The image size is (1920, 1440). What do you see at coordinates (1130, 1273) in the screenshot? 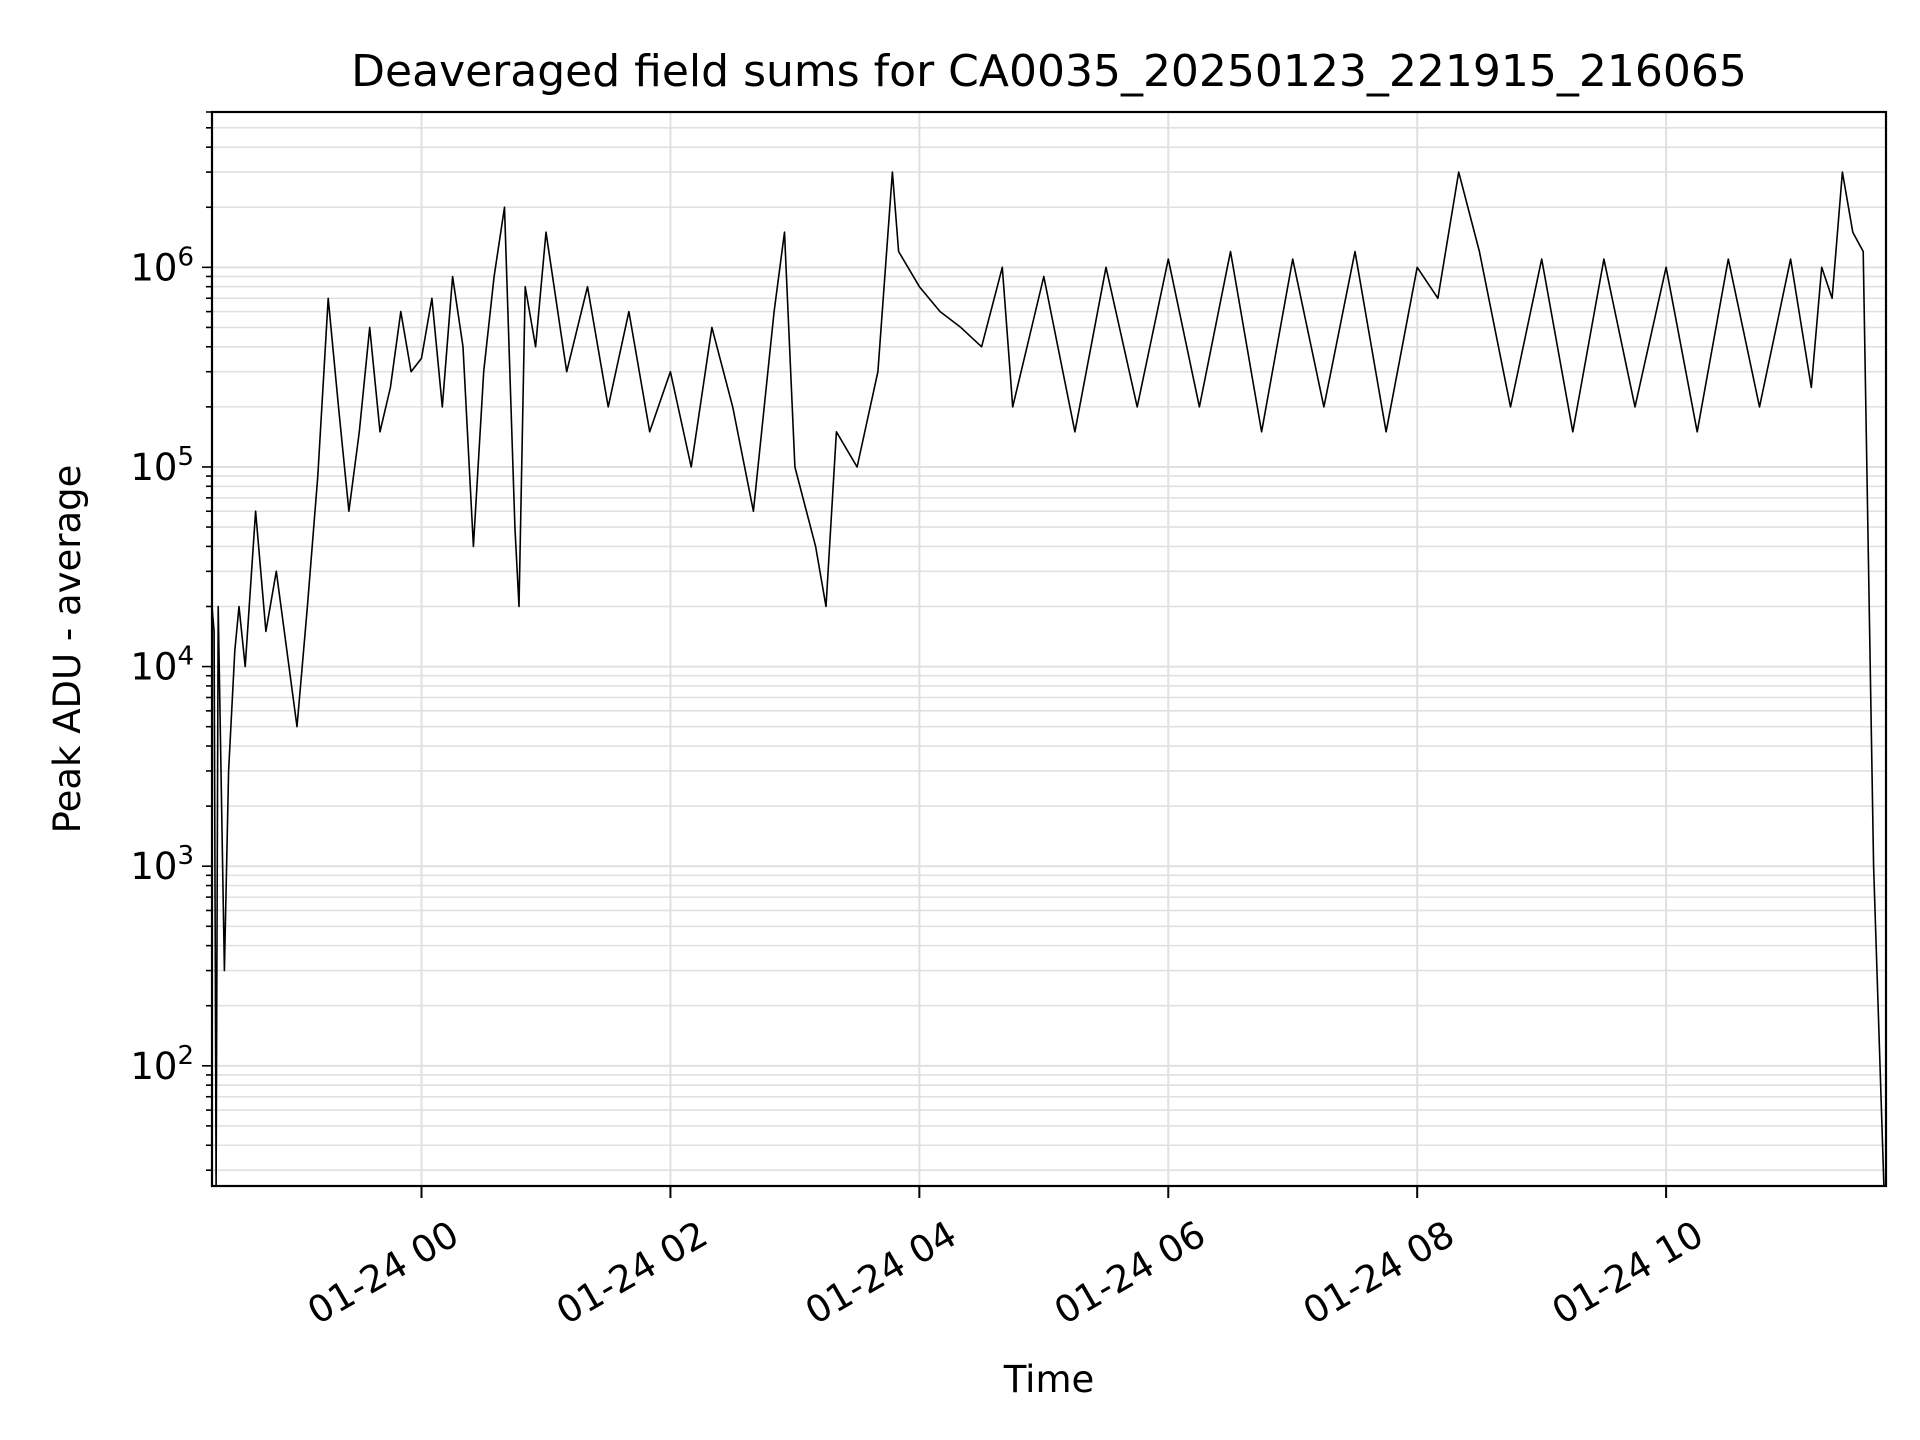
I see `x-tick-label: 01-24 06` at bounding box center [1130, 1273].